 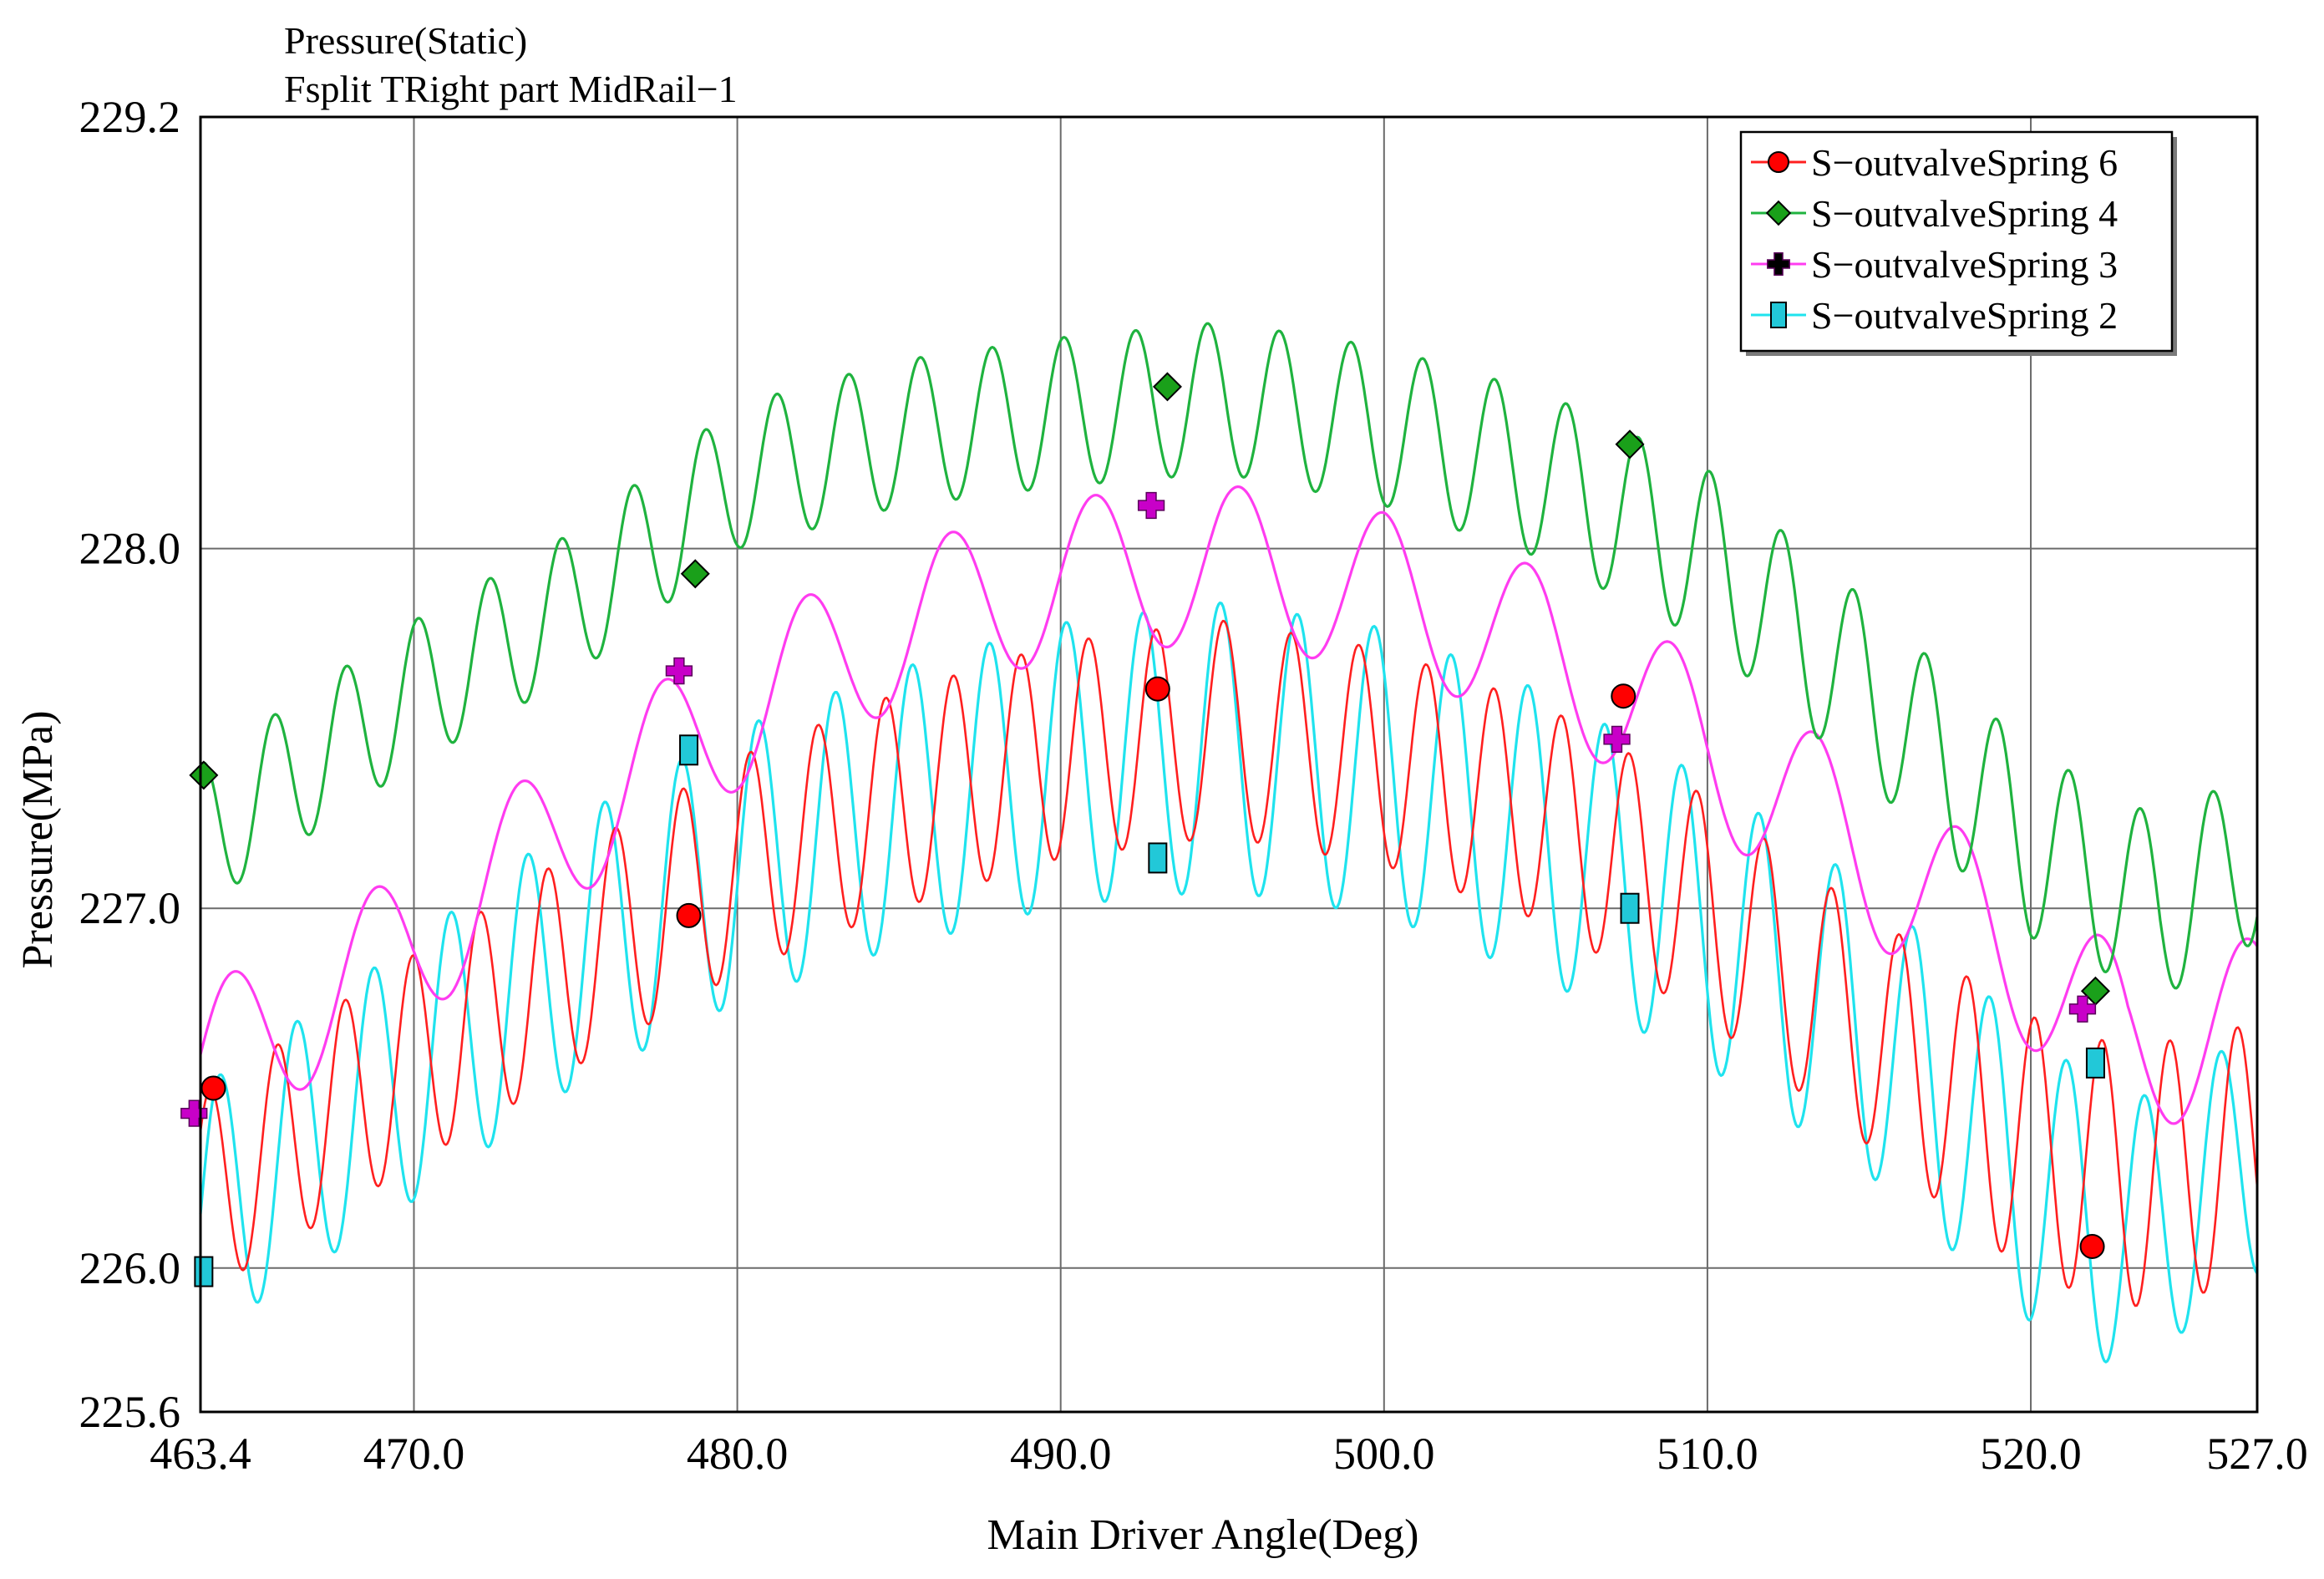 What do you see at coordinates (130, 117) in the screenshot?
I see `y-tick-label: 229.2` at bounding box center [130, 117].